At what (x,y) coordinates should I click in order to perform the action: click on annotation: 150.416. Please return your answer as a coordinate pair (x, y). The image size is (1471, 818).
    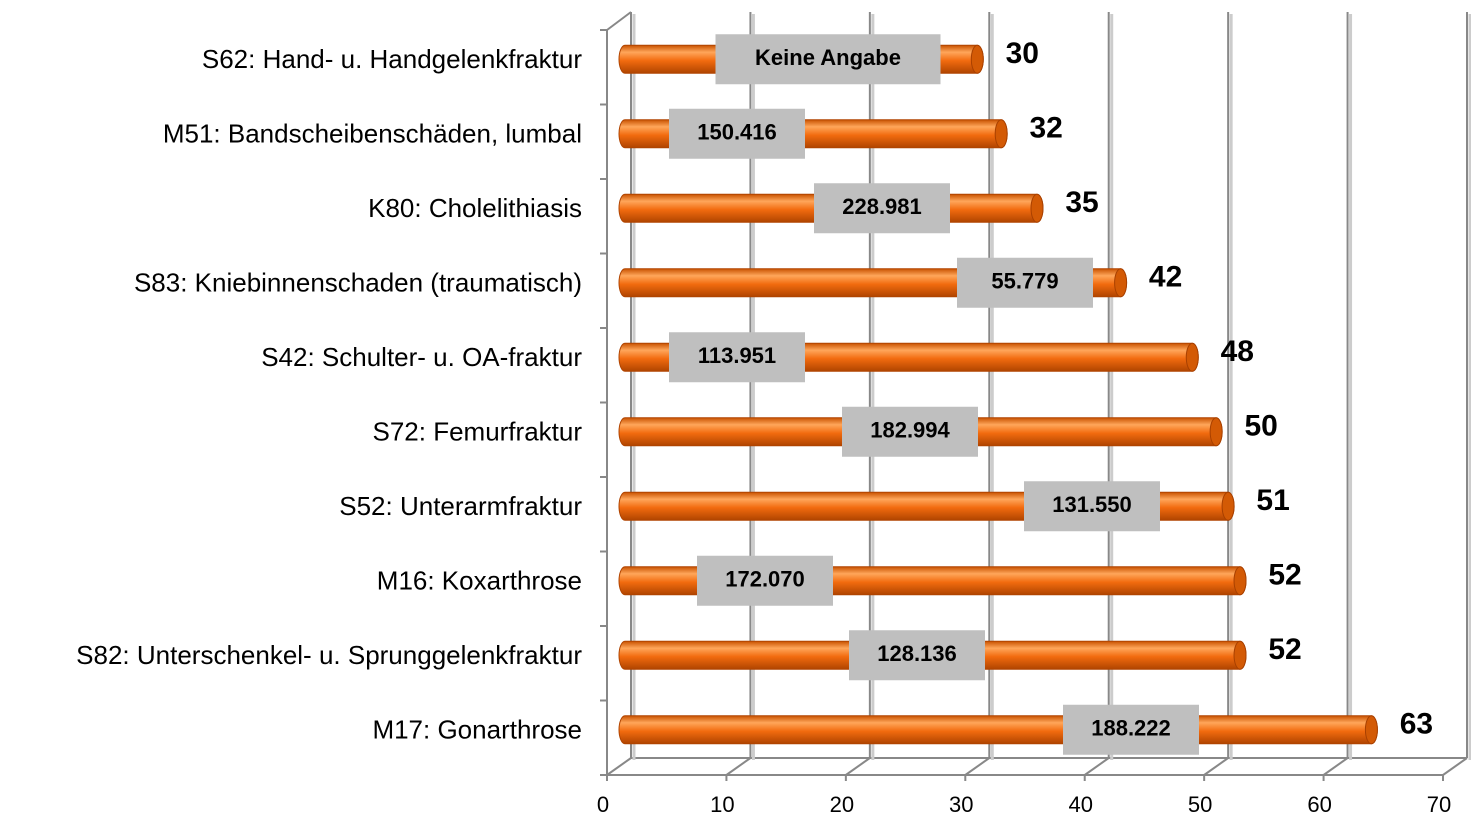
    Looking at the image, I should click on (737, 132).